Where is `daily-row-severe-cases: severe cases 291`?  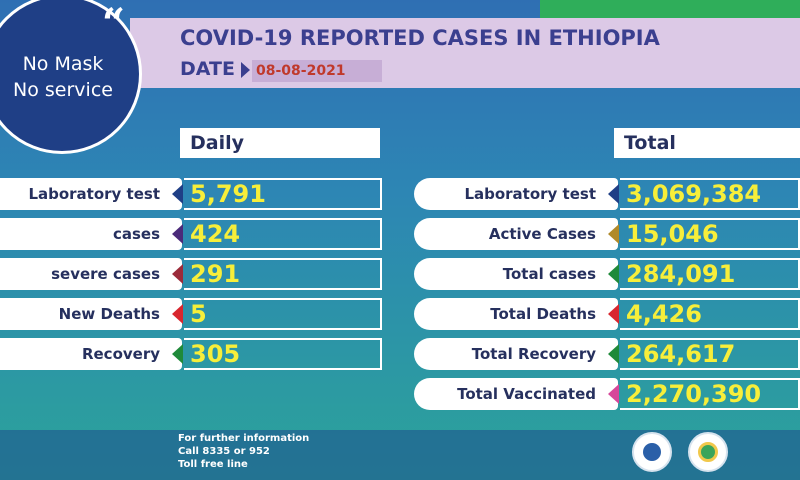
daily-row-severe-cases: severe cases 291 is located at coordinates (192, 274).